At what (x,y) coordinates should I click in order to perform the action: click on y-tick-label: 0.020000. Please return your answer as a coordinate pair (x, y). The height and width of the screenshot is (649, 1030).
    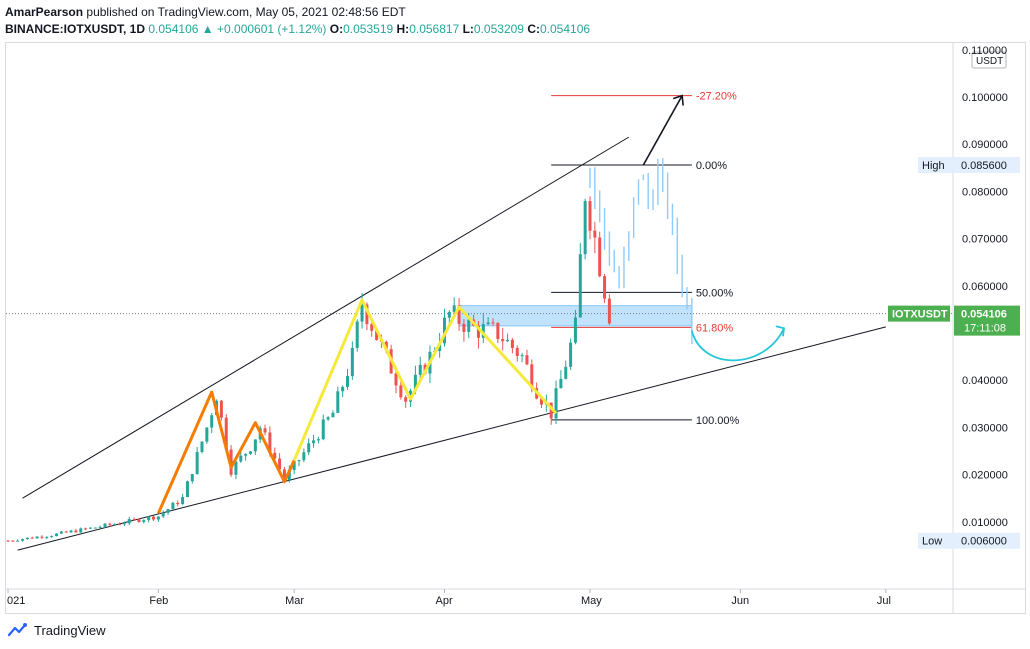
    Looking at the image, I should click on (985, 476).